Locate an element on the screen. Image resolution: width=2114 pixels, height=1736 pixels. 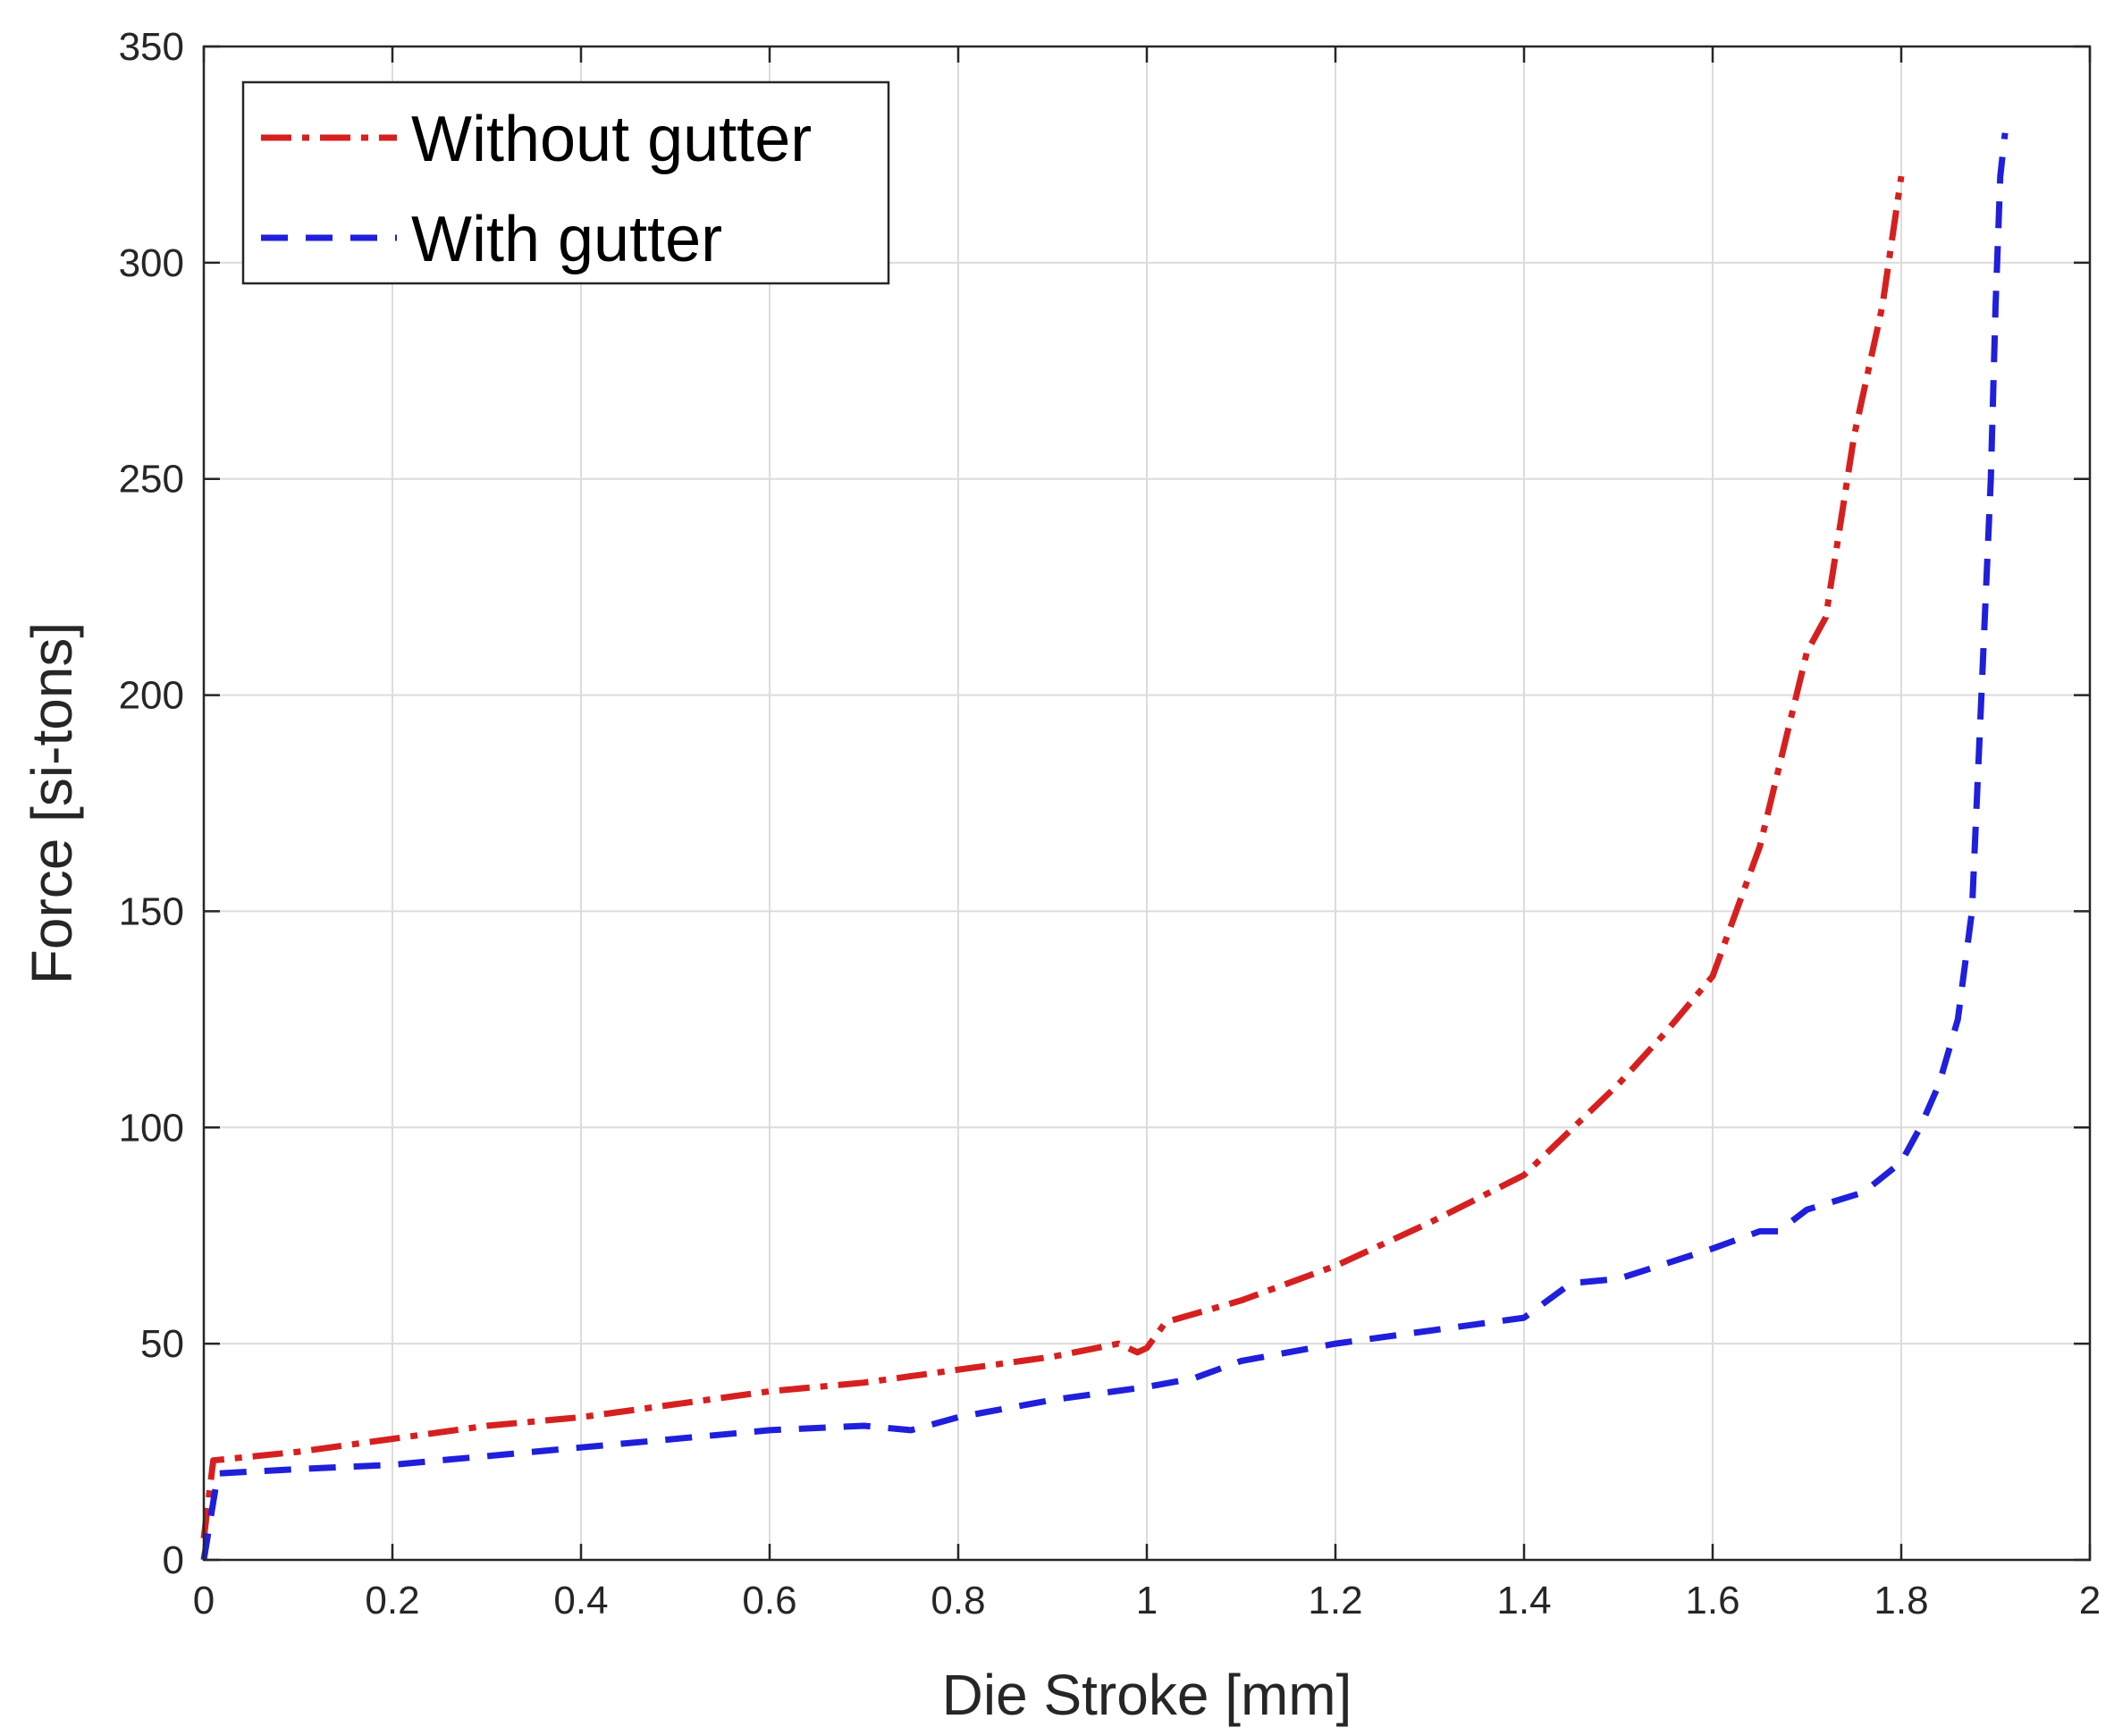
x-tick-label: 0.8 is located at coordinates (958, 1600).